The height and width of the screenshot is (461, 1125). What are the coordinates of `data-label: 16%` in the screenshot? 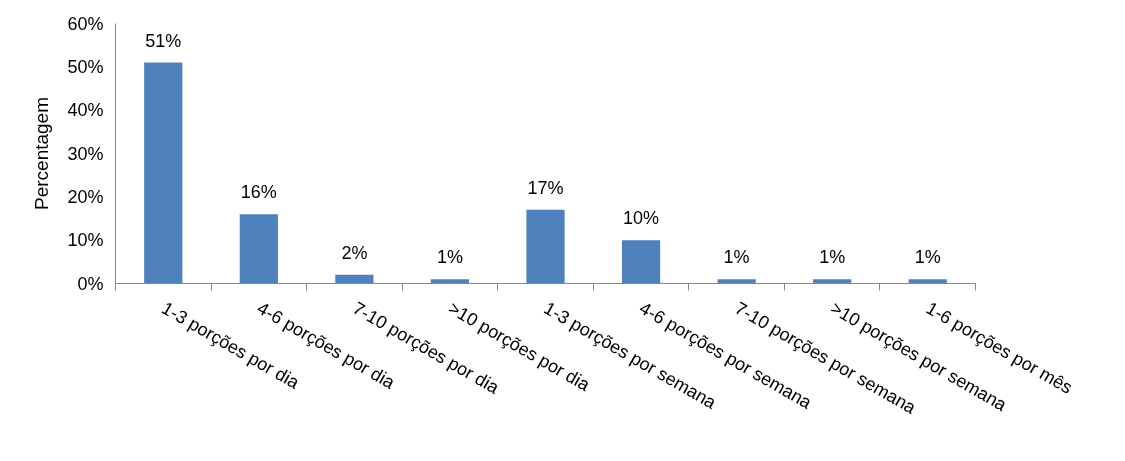 It's located at (258, 192).